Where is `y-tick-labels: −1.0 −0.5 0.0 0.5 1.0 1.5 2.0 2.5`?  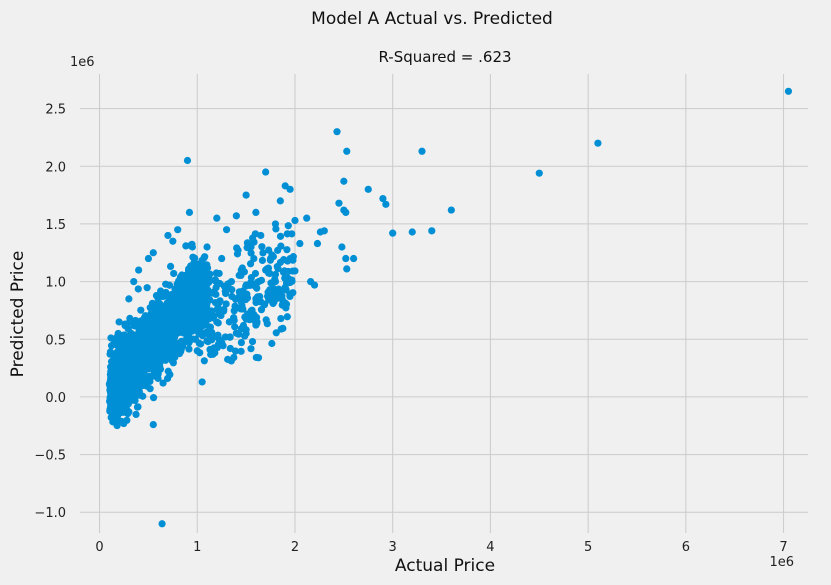 y-tick-labels: −1.0 −0.5 0.0 0.5 1.0 1.5 2.0 2.5 is located at coordinates (50, 312).